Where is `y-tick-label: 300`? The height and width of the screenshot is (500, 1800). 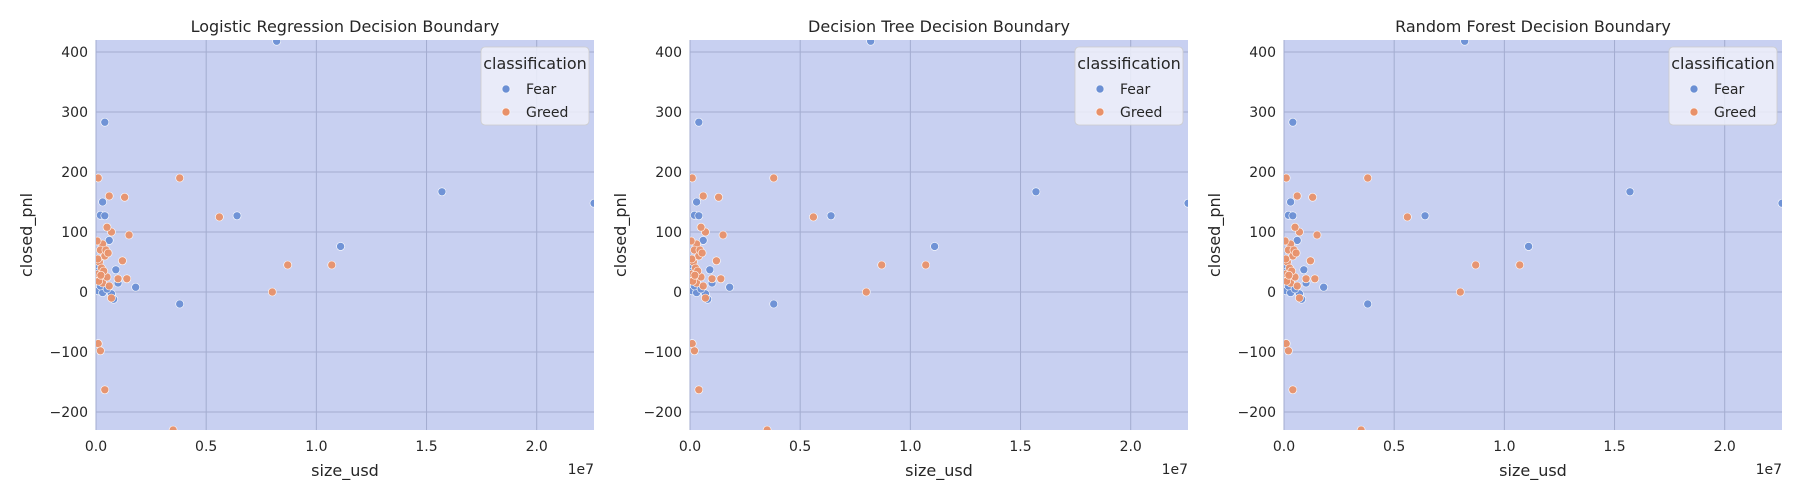
y-tick-label: 300 is located at coordinates (74, 113).